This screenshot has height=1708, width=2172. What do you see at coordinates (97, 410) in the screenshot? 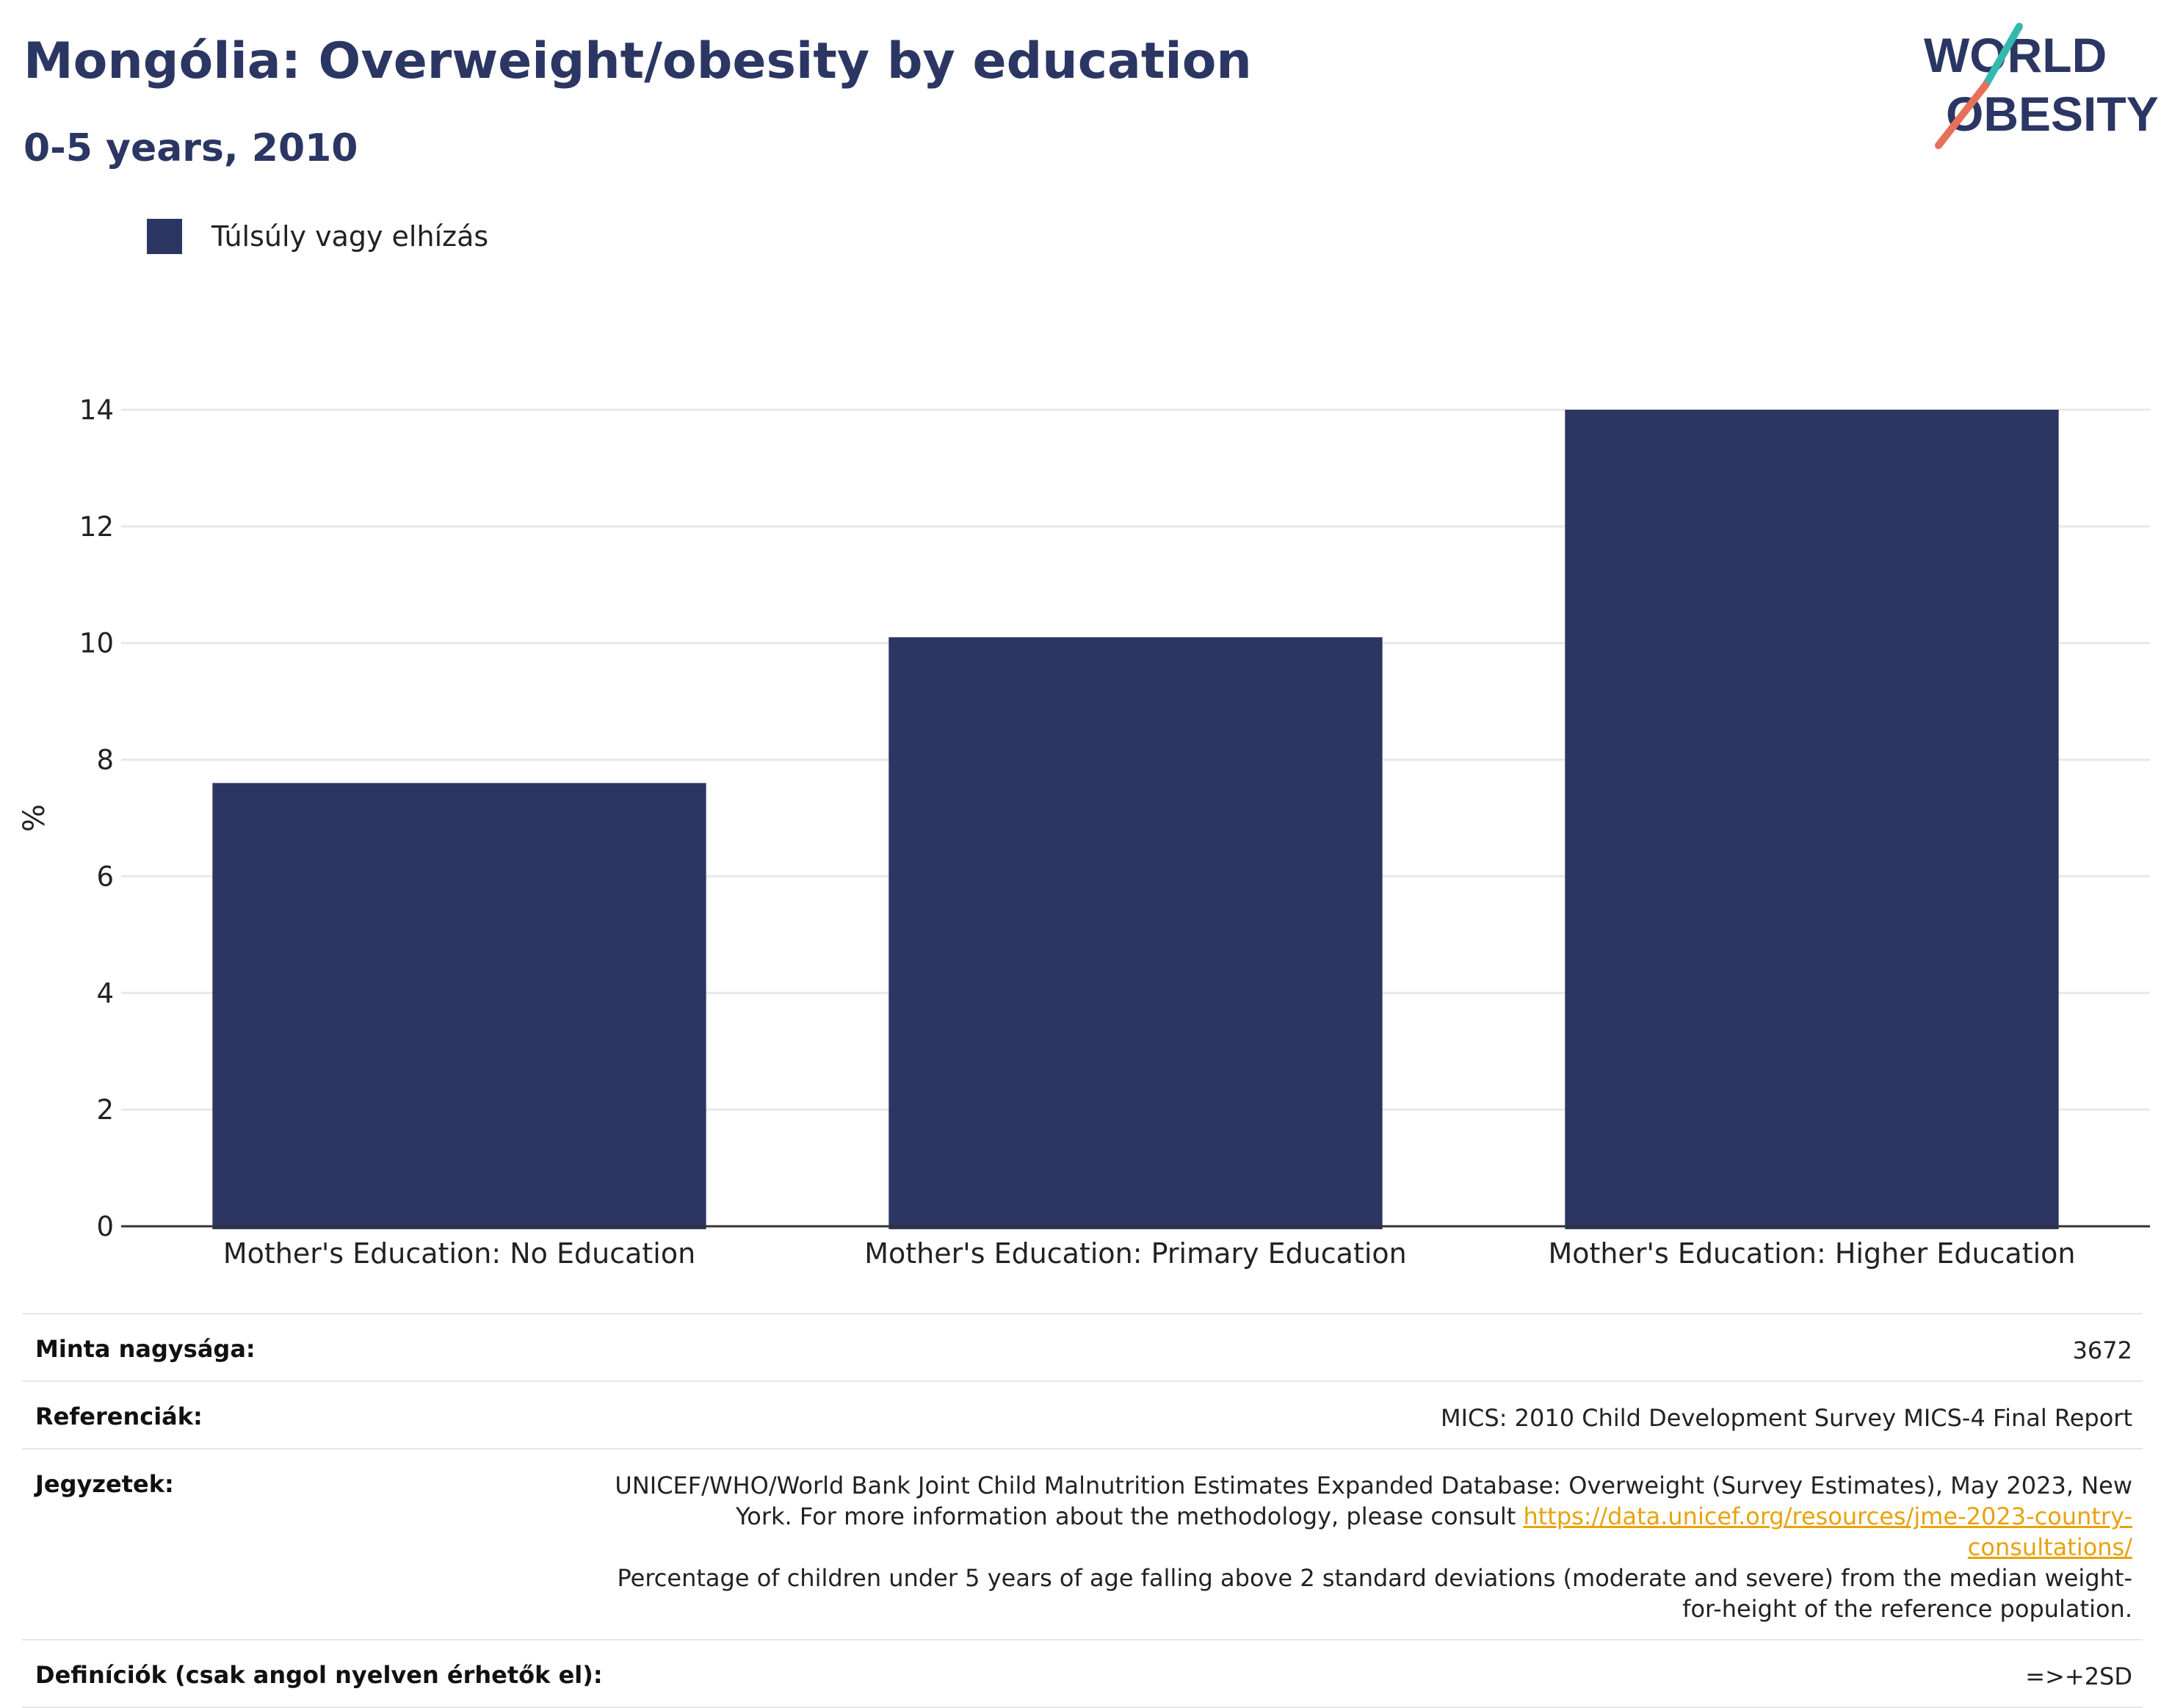
I see `y-tick-label: 14` at bounding box center [97, 410].